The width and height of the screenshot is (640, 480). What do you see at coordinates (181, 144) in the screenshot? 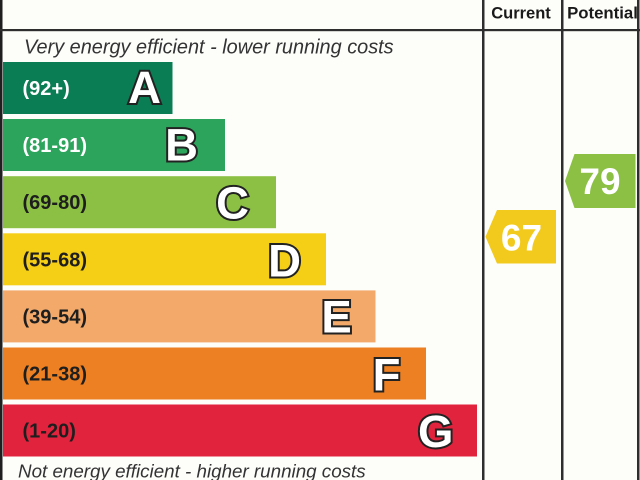
I see `svg-text: B` at bounding box center [181, 144].